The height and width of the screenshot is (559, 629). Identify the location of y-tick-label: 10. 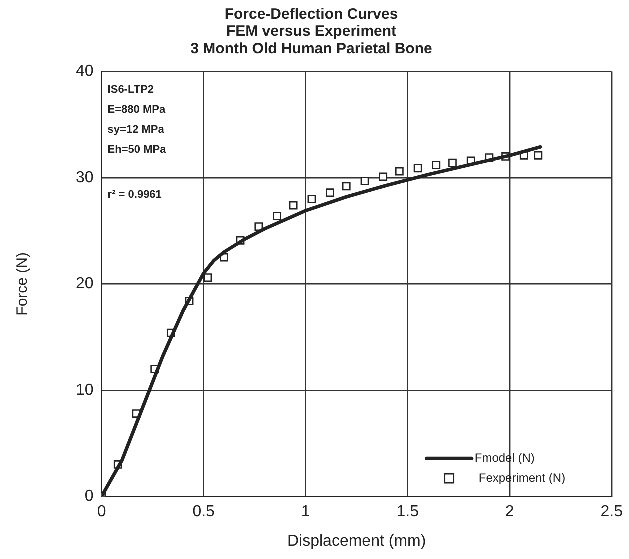
(85, 390).